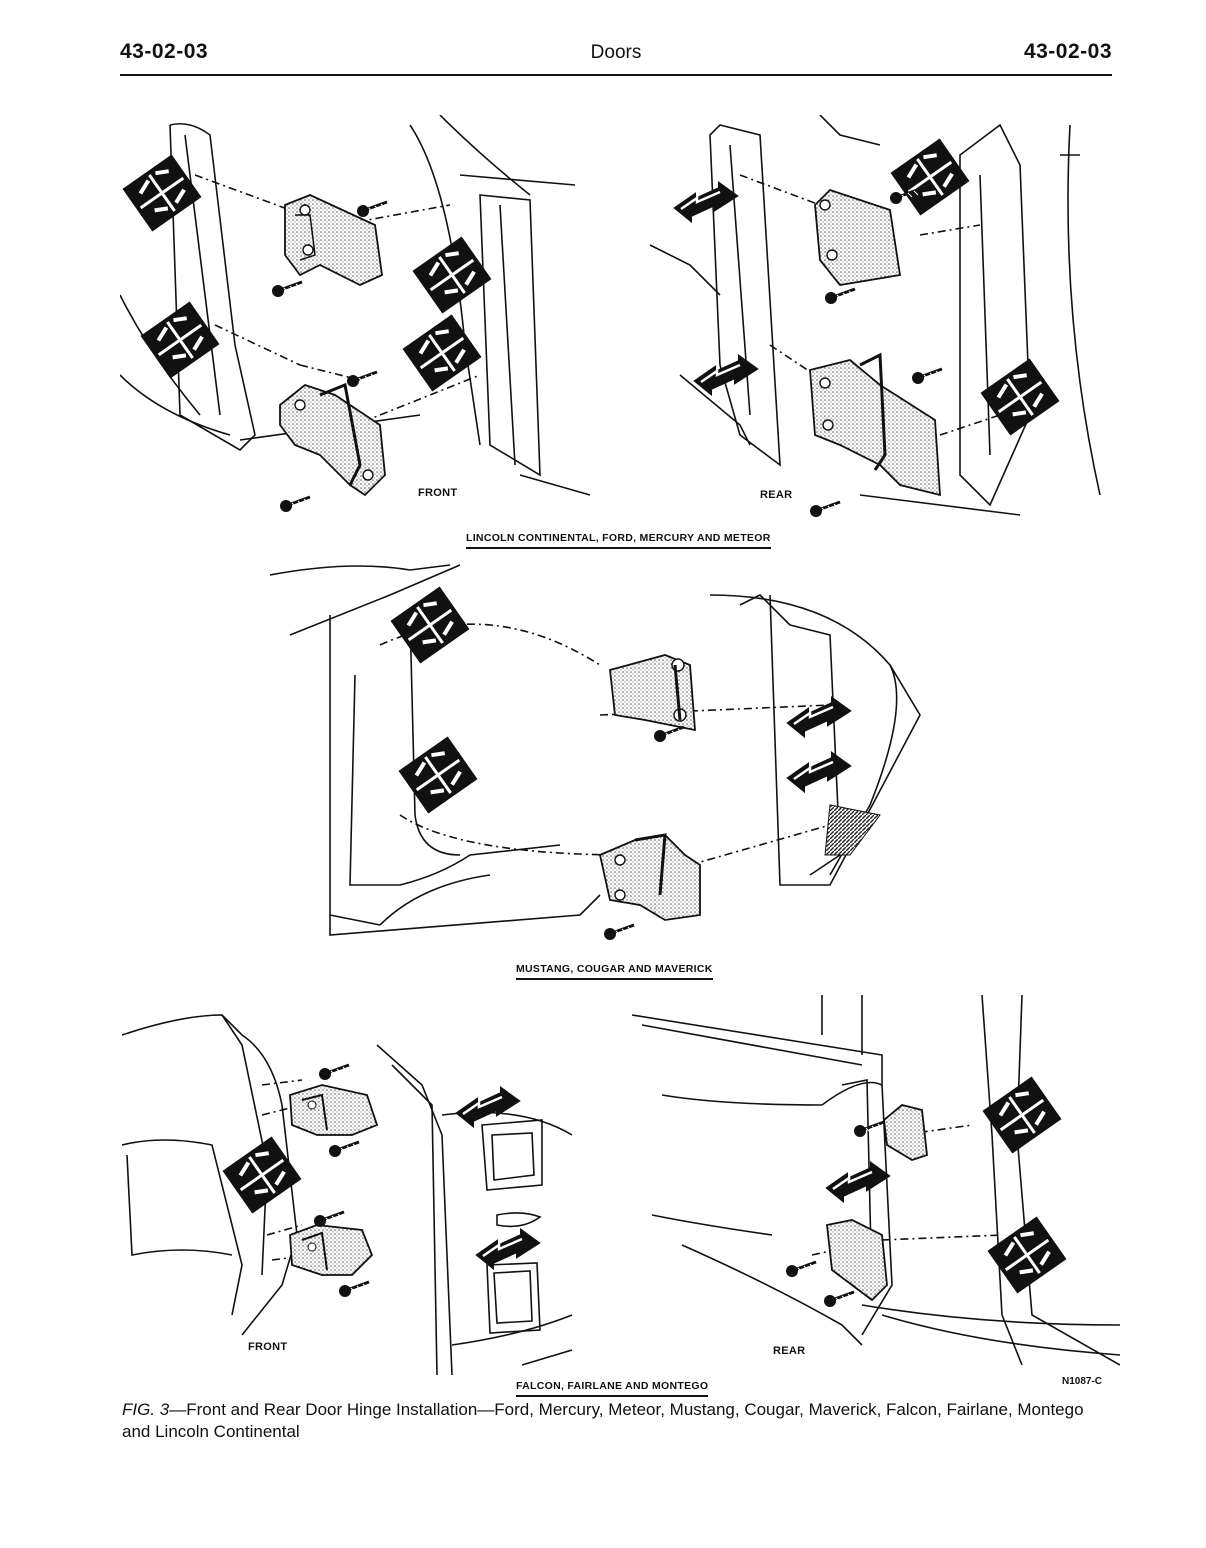 This screenshot has height=1548, width=1206. I want to click on front-label: FRONT, so click(438, 493).